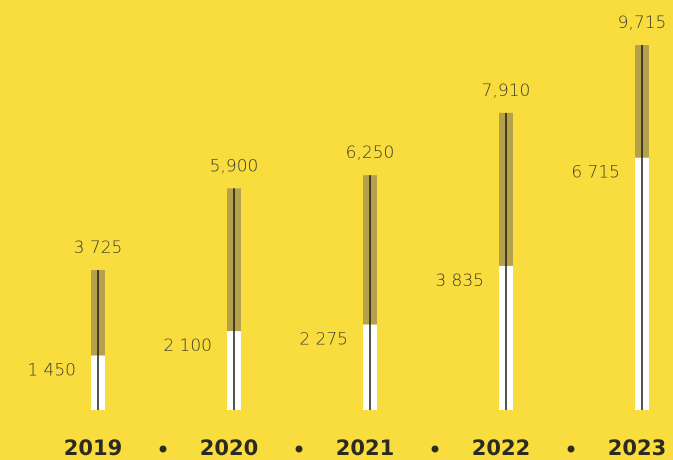 This screenshot has width=673, height=460. Describe the element at coordinates (93, 448) in the screenshot. I see `x-tick-label: 2019` at that location.